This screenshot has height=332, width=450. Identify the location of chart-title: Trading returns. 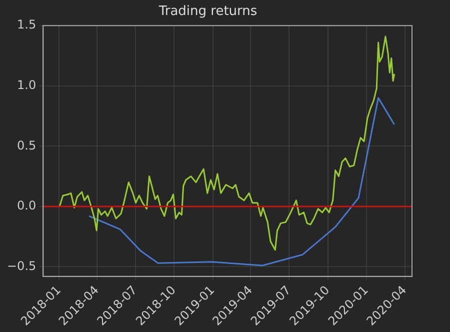
(208, 12).